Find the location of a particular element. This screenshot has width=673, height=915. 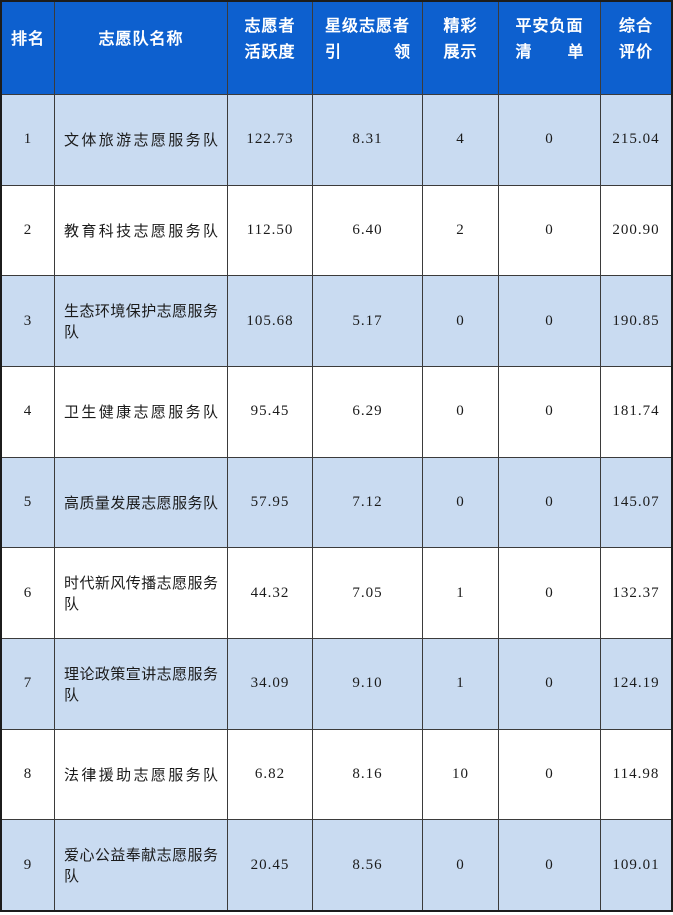

team-name-text: 生态环境保护志愿服务队 is located at coordinates (141, 323).